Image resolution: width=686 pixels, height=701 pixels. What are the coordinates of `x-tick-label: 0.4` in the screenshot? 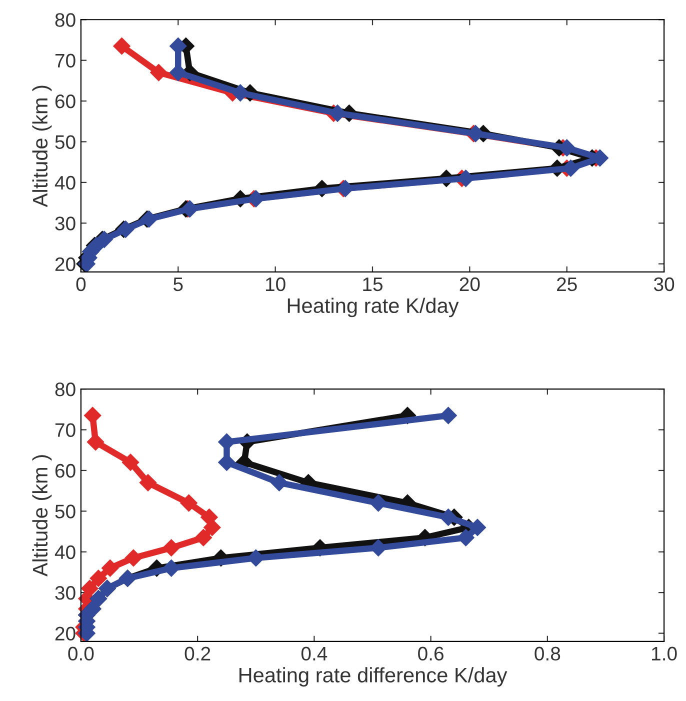 It's located at (314, 653).